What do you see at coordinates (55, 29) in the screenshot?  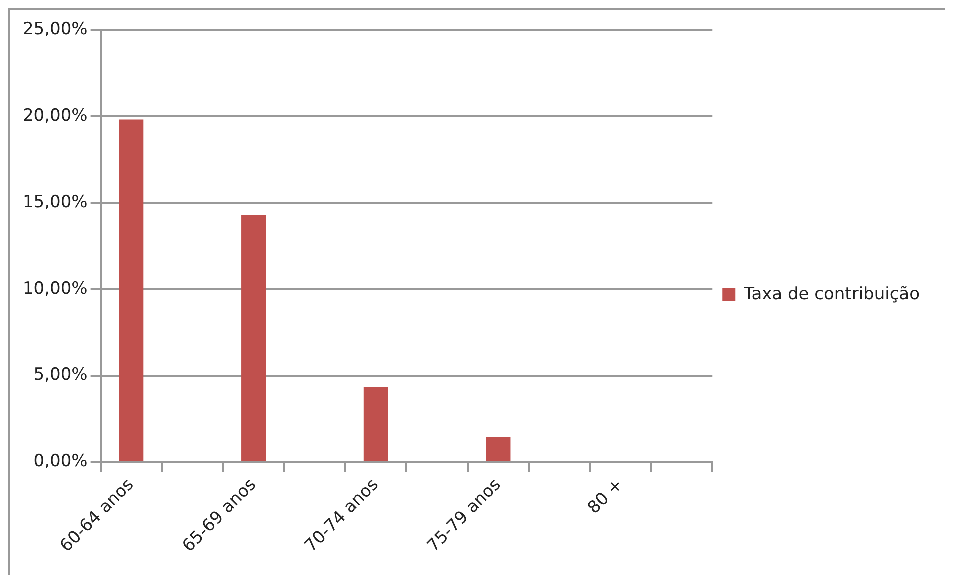 I see `y-tick-label: 25,00%` at bounding box center [55, 29].